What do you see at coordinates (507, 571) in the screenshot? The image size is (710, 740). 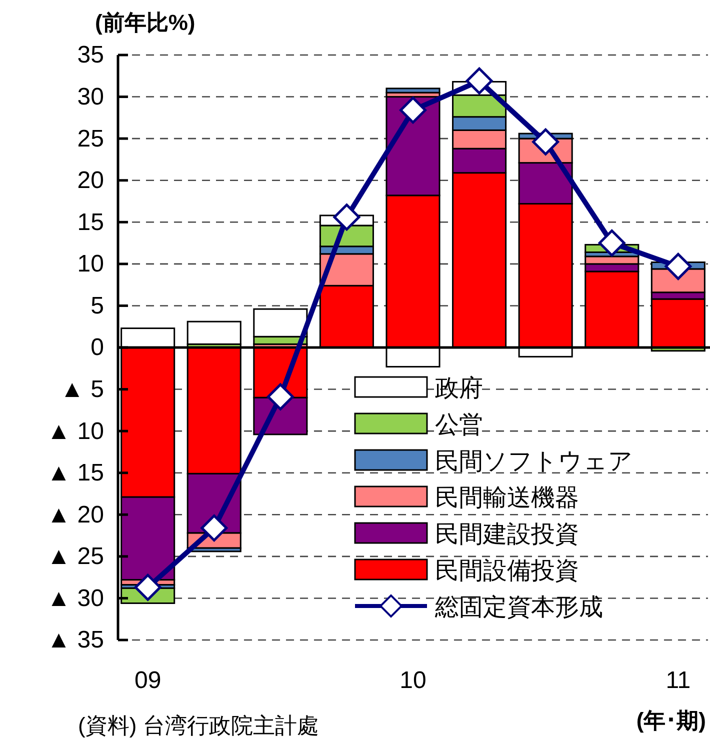 I see `legend-label: 民間設備投資` at bounding box center [507, 571].